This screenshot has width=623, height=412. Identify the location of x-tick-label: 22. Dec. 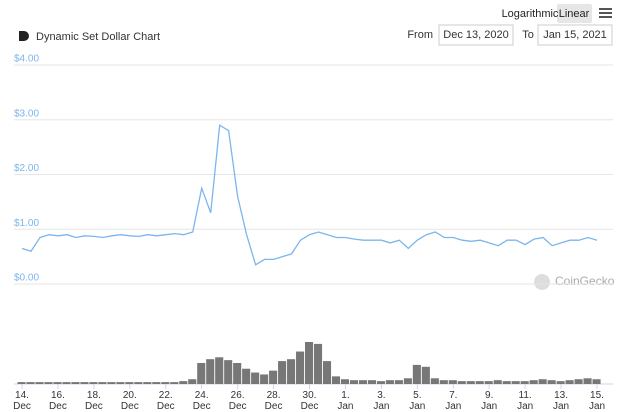
(165, 401).